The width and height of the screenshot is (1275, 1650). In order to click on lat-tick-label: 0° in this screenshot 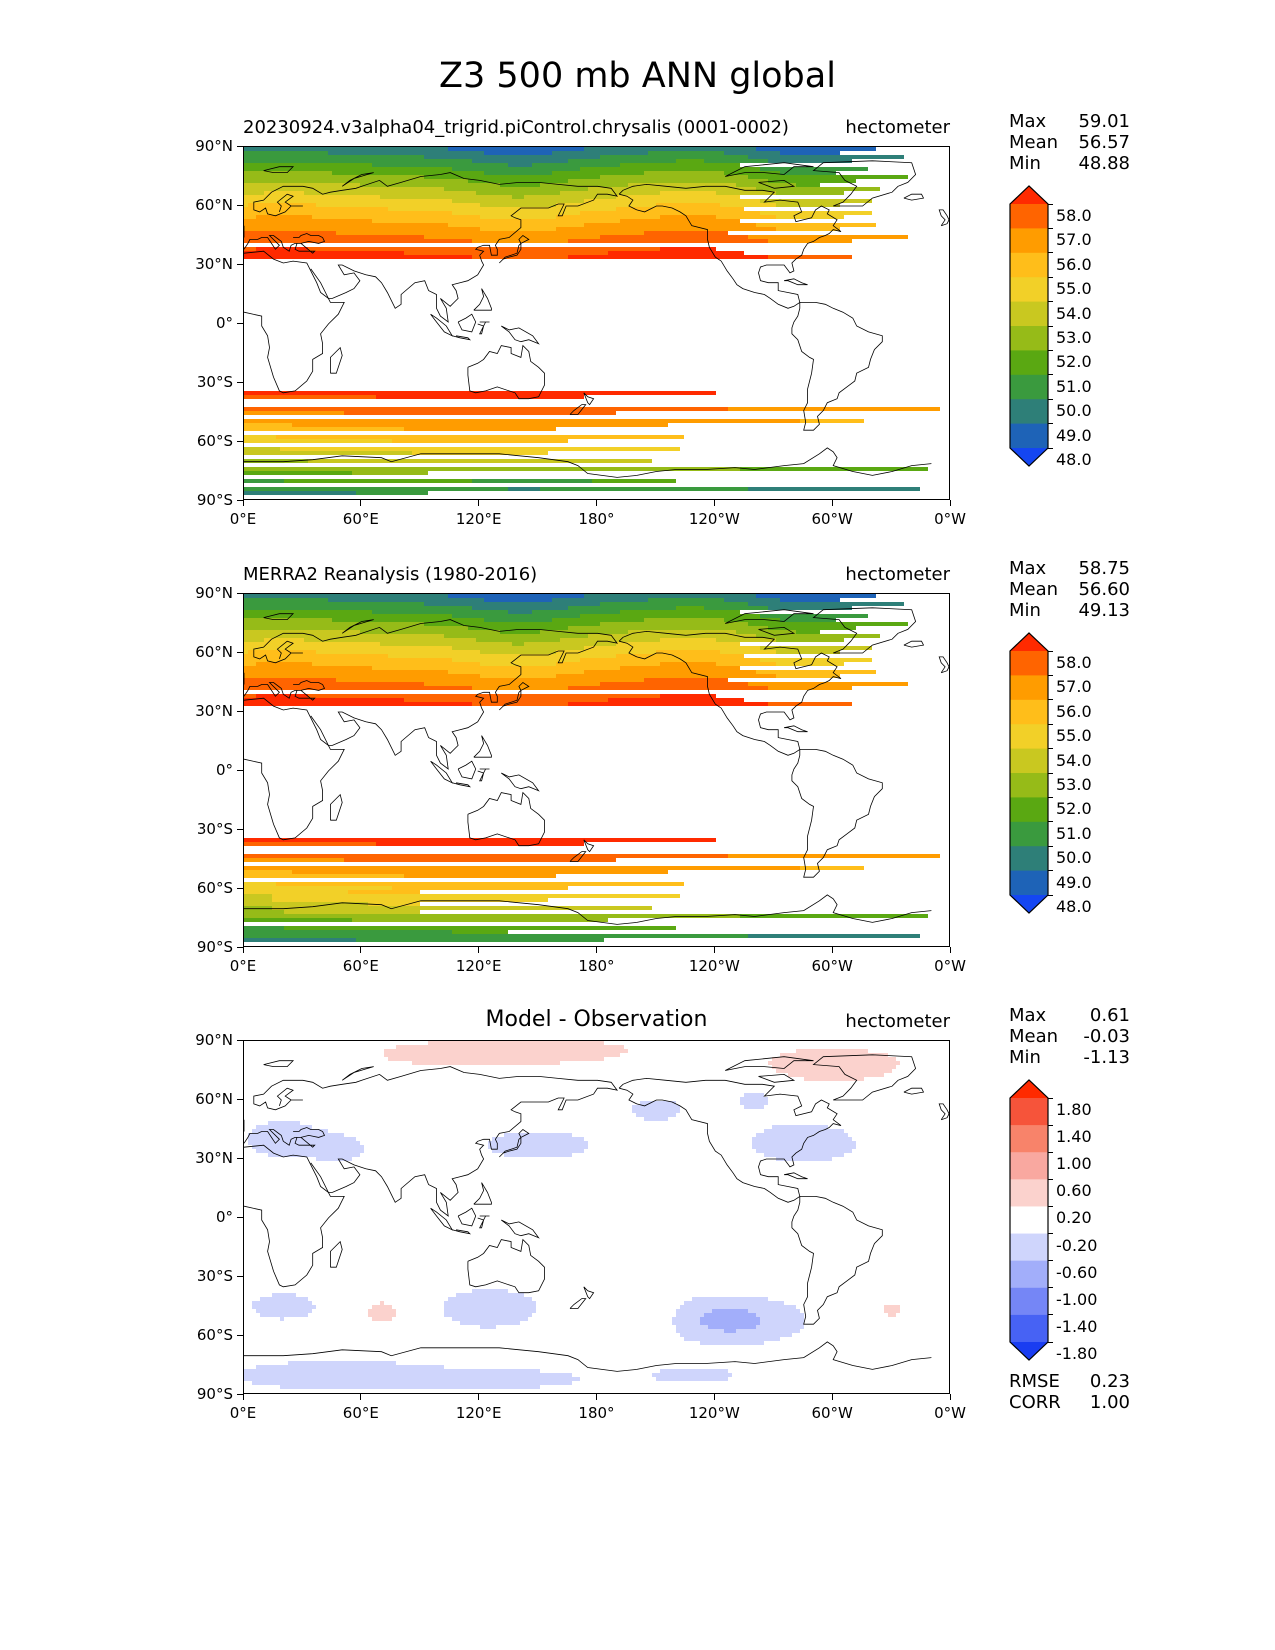, I will do `click(224, 770)`.